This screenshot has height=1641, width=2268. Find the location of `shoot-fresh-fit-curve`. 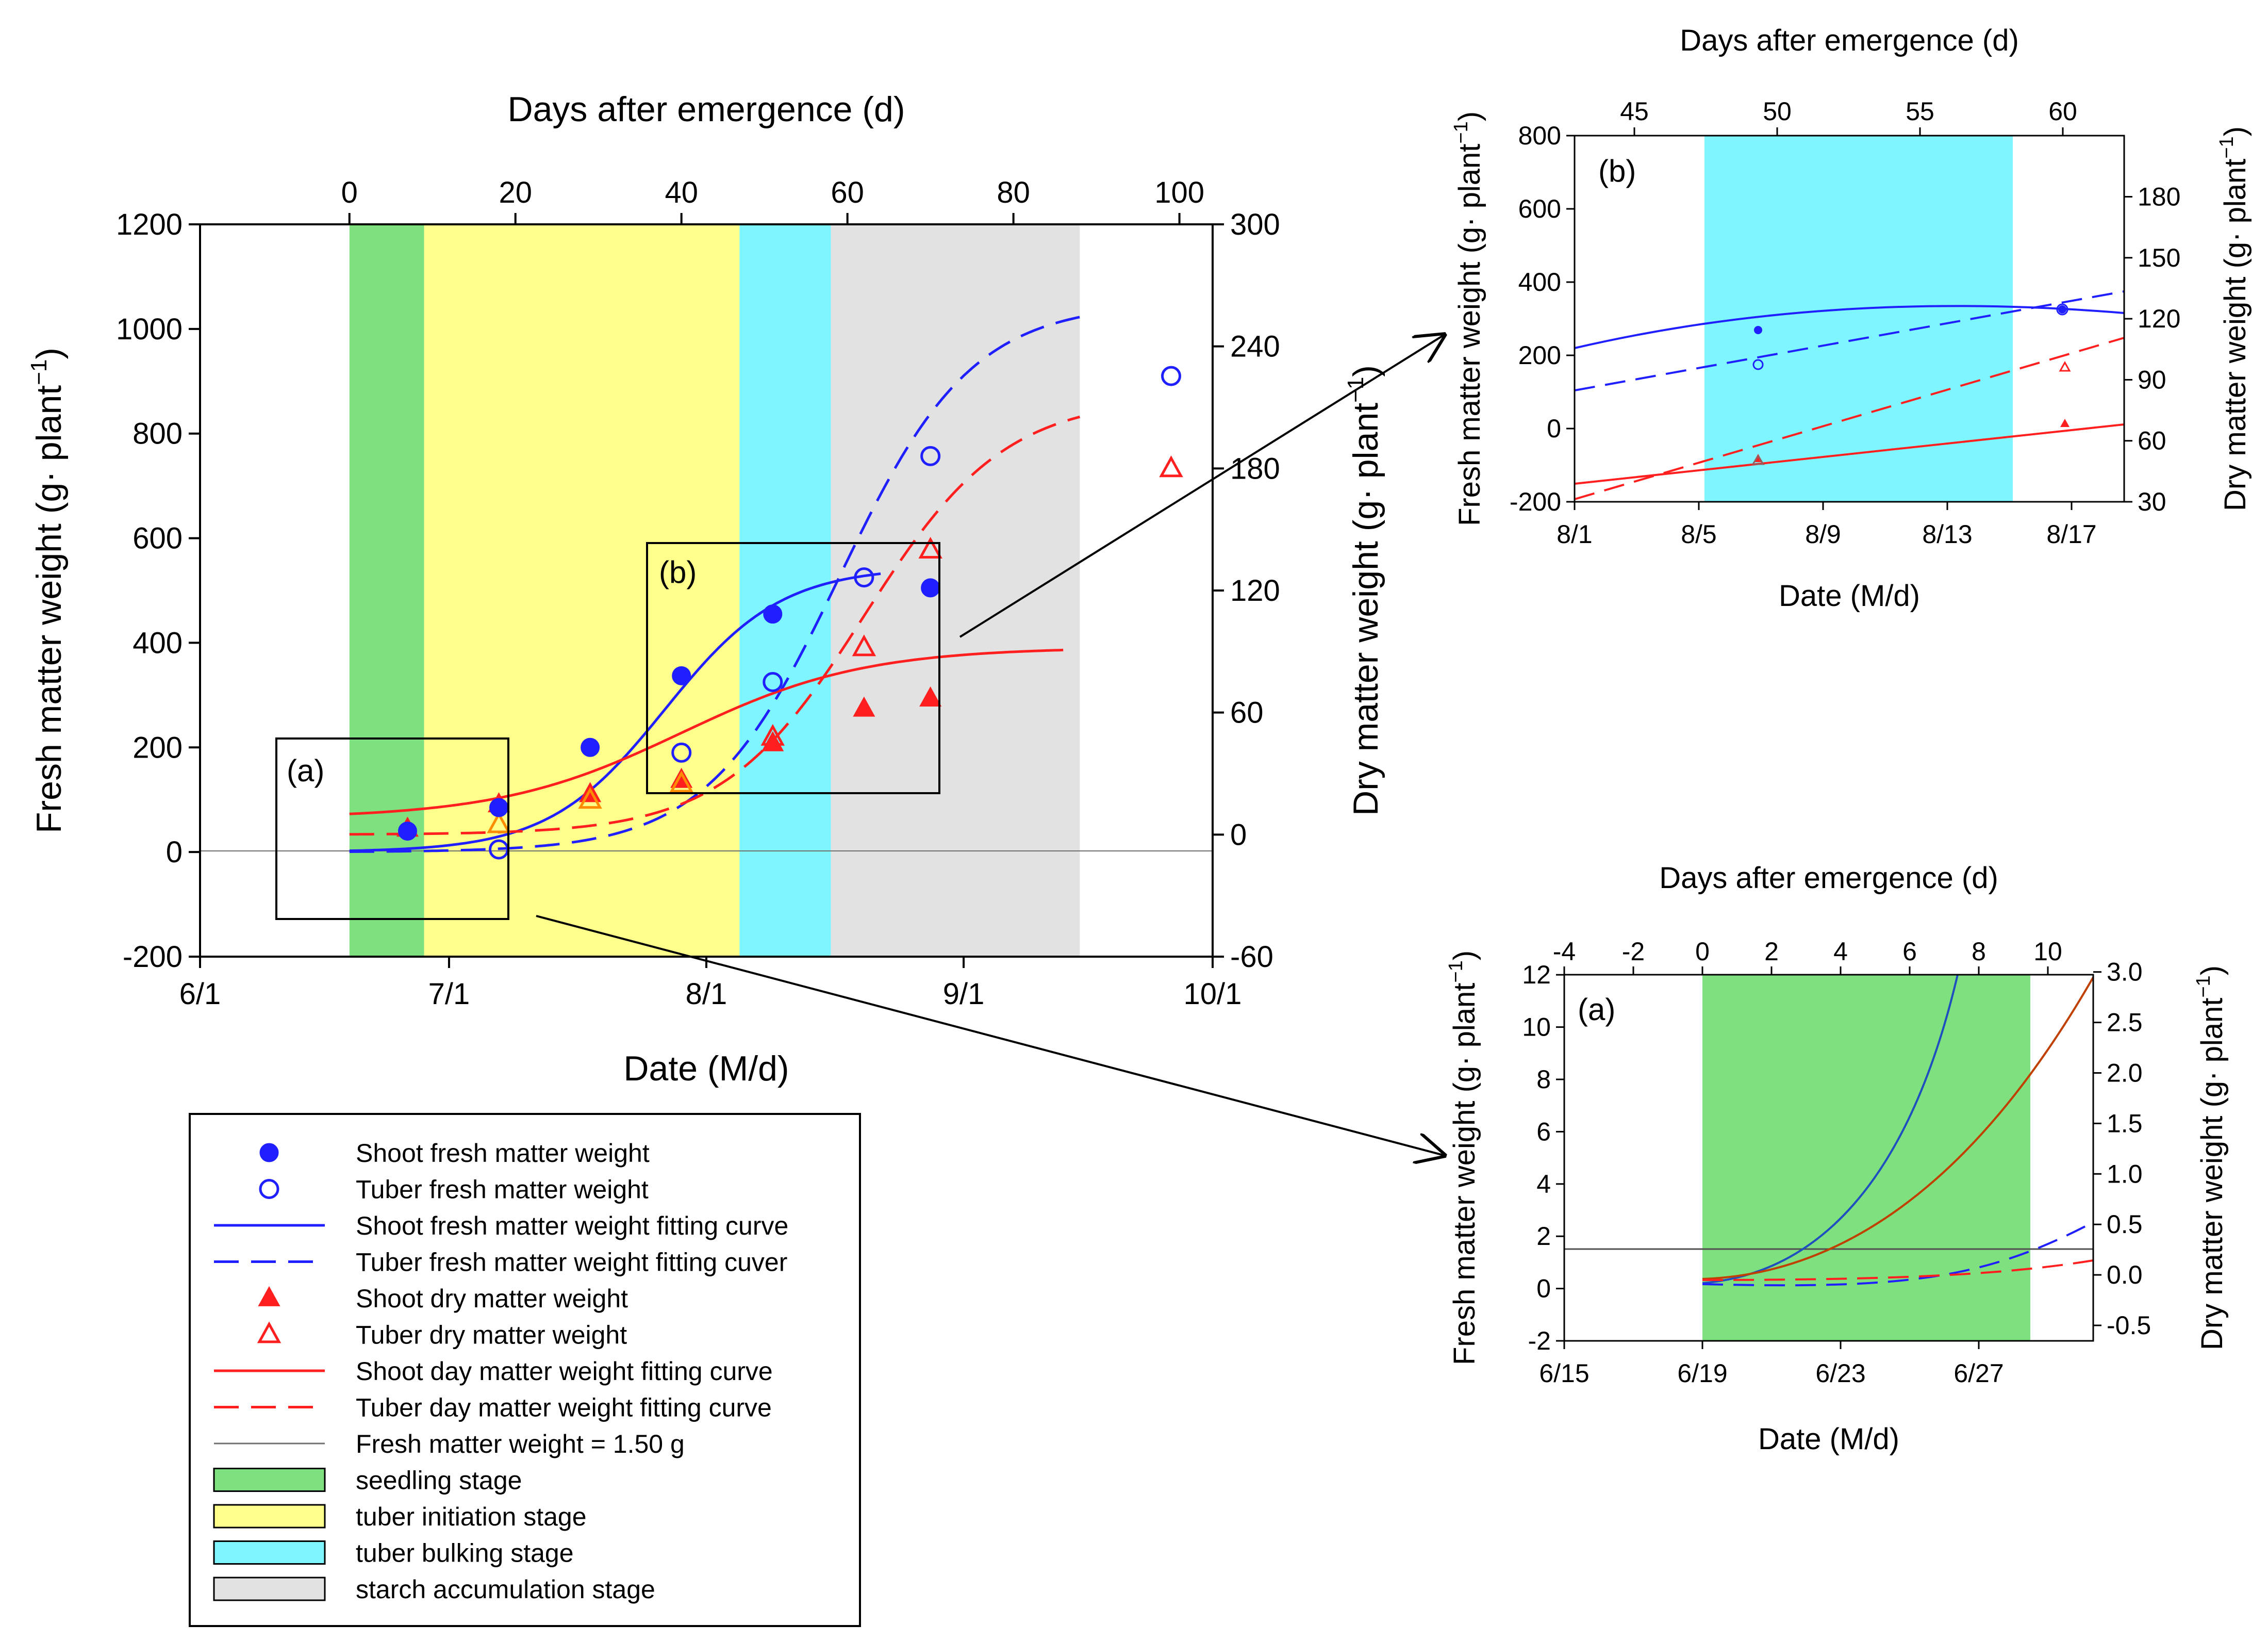

shoot-fresh-fit-curve is located at coordinates (615, 712).